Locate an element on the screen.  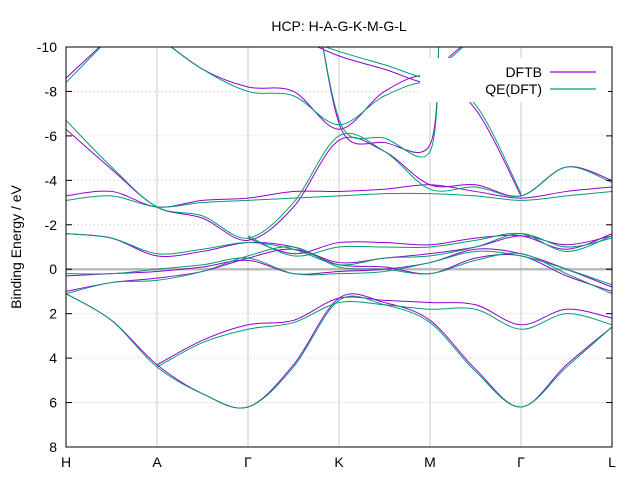
y-tick-label: 6 is located at coordinates (53, 403).